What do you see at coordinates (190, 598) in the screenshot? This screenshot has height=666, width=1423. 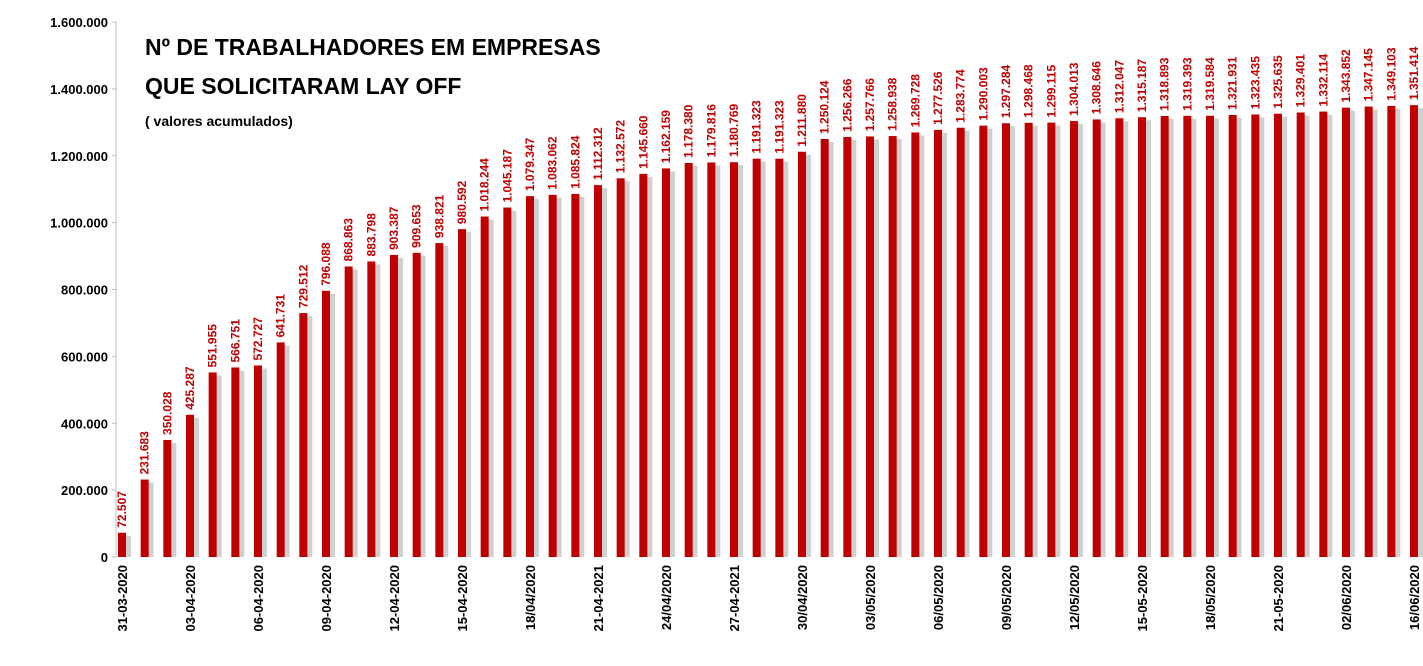 I see `x-tick-label: 03-04-2020` at bounding box center [190, 598].